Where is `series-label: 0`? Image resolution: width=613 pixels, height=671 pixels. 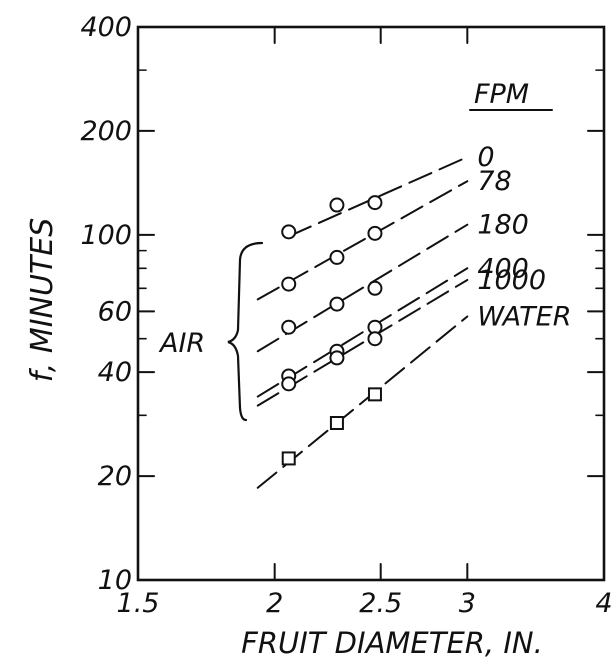 series-label: 0 is located at coordinates (485, 157).